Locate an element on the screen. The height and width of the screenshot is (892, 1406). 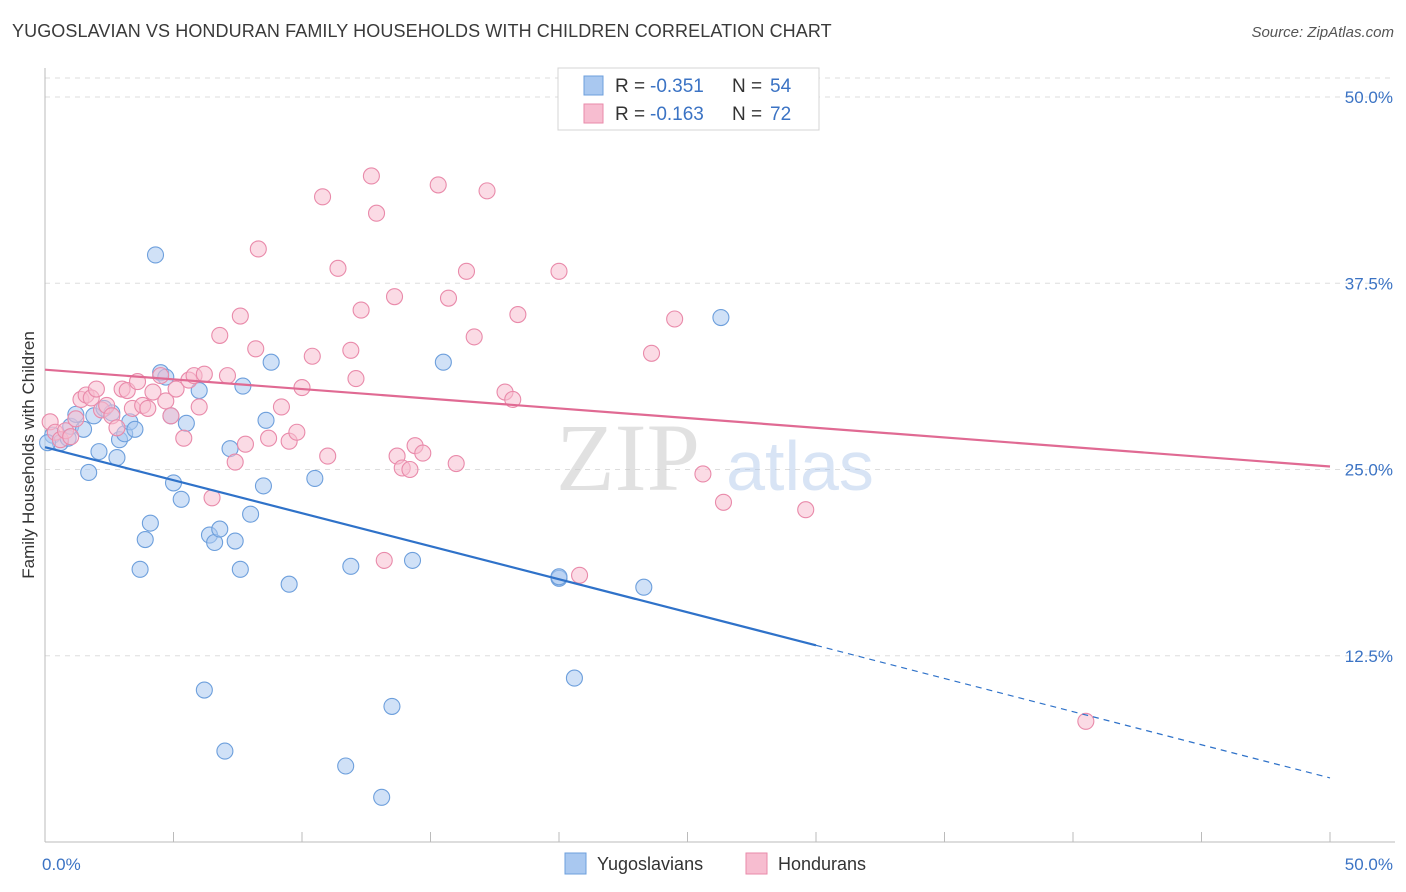
y-tick-label: 25.0% is located at coordinates (1369, 470).